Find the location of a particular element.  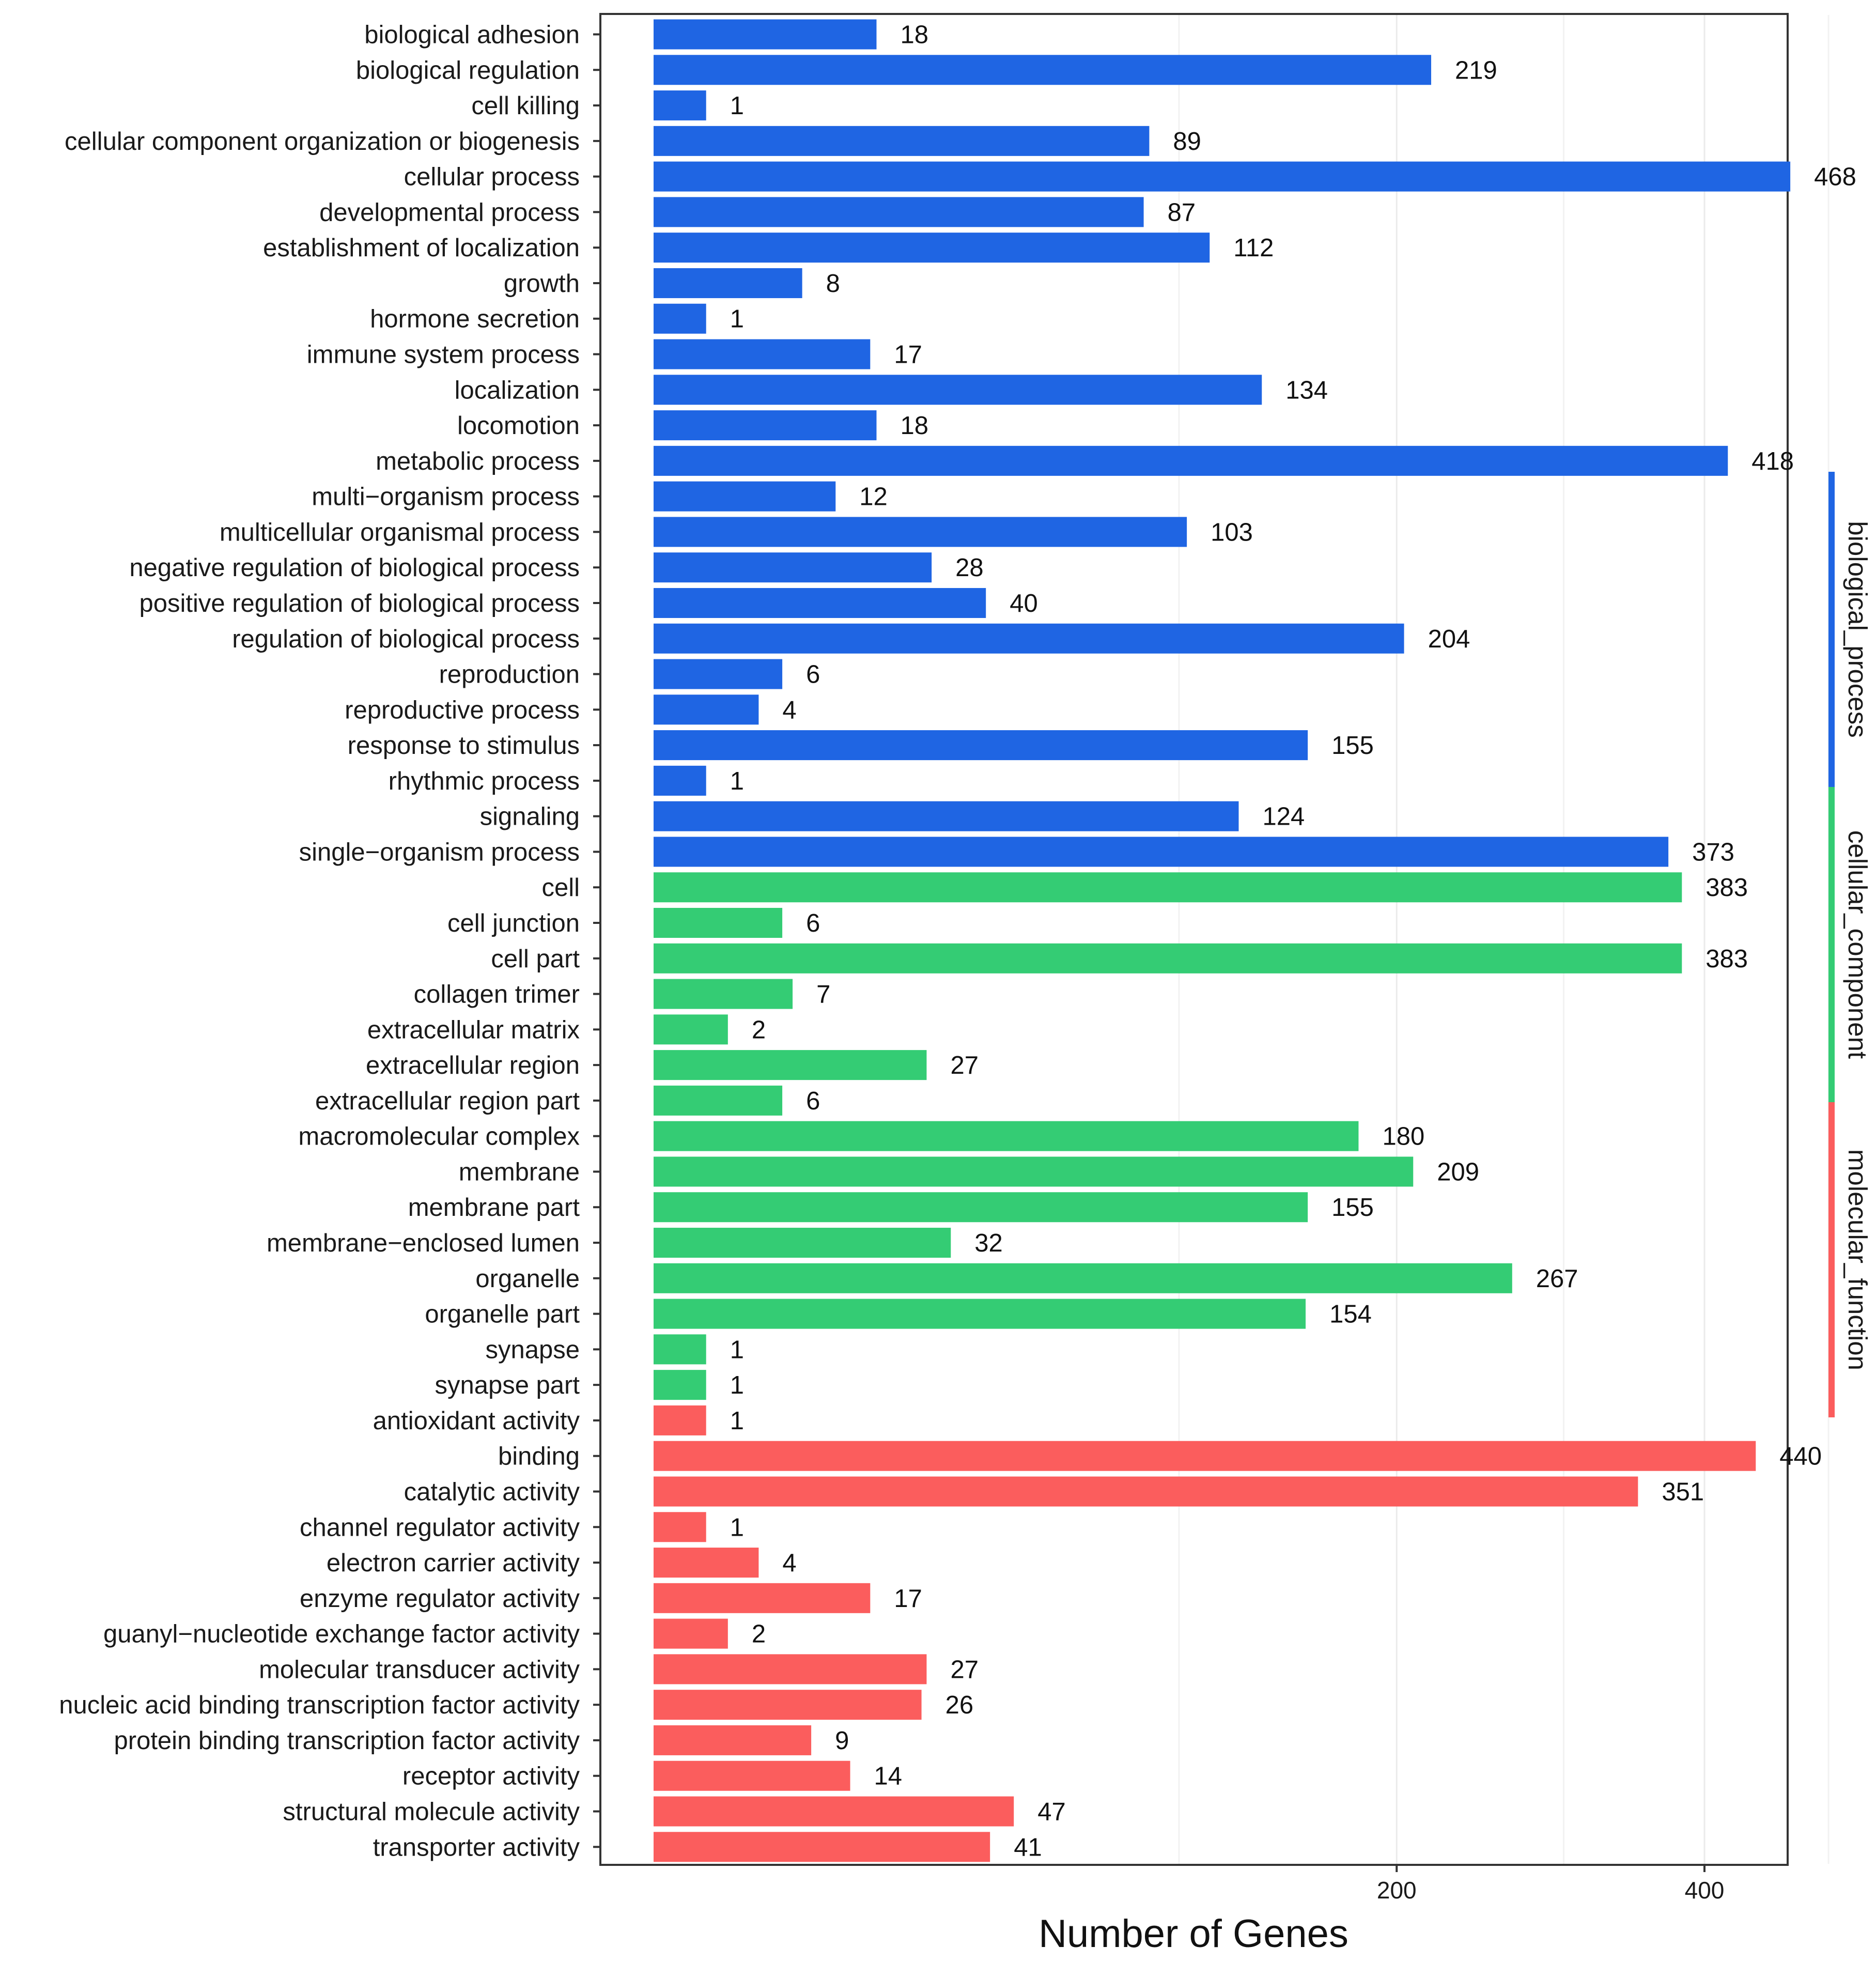

data-label: 154 is located at coordinates (1350, 1314).